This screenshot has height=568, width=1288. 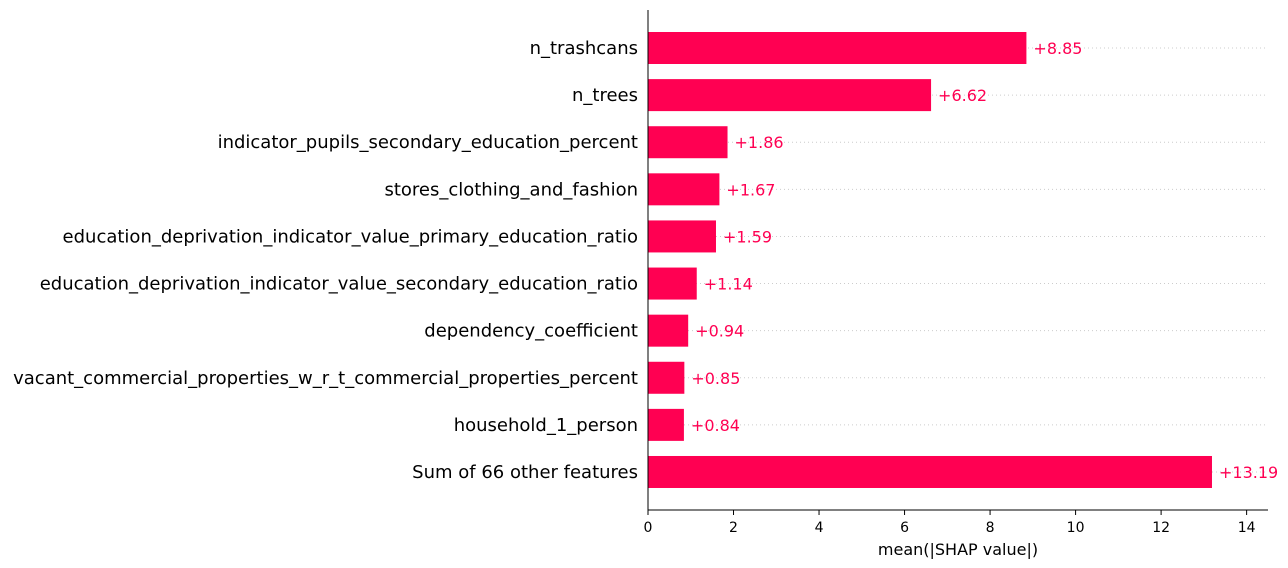 What do you see at coordinates (719, 331) in the screenshot?
I see `value-label: +0.94` at bounding box center [719, 331].